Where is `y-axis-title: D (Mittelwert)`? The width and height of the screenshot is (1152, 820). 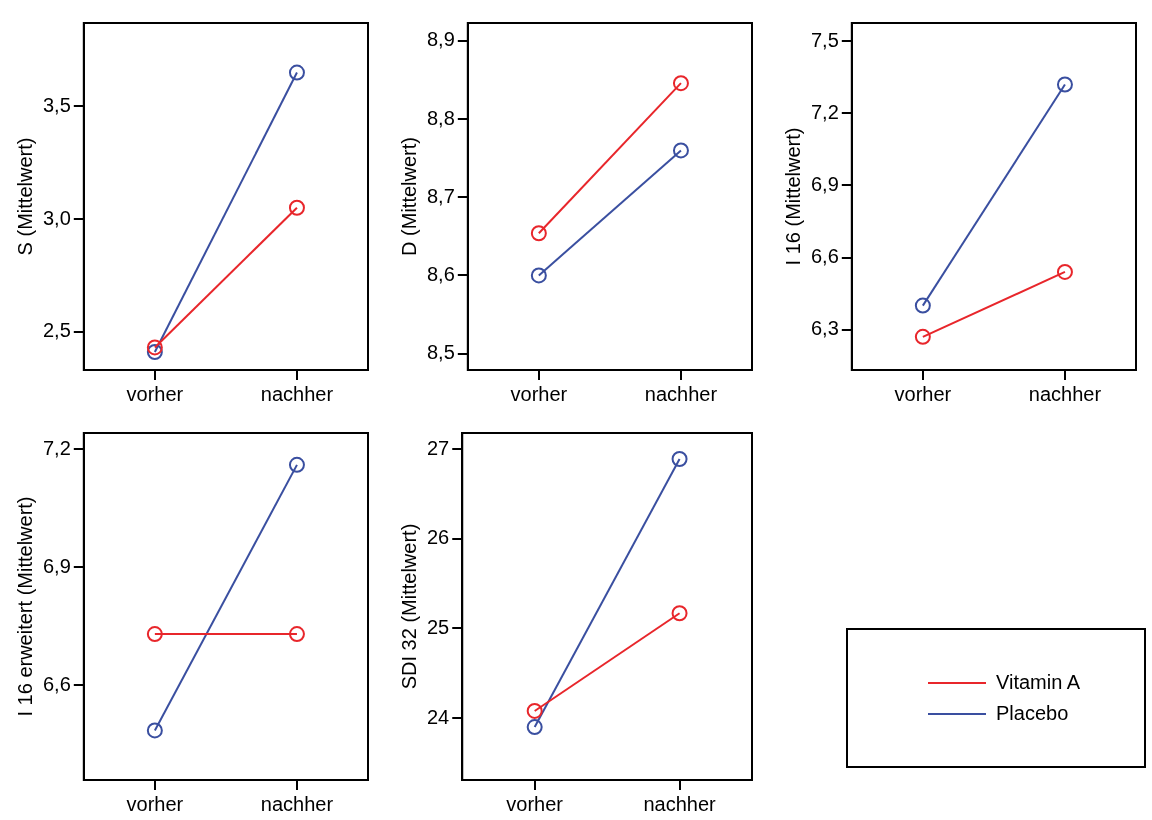
y-axis-title: D (Mittelwert) is located at coordinates (408, 196).